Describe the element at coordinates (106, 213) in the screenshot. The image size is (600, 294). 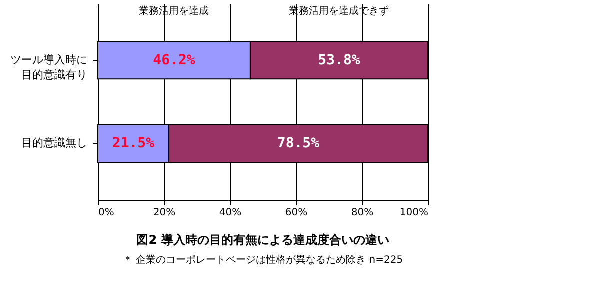
I see `x-tick-label: 0%` at that location.